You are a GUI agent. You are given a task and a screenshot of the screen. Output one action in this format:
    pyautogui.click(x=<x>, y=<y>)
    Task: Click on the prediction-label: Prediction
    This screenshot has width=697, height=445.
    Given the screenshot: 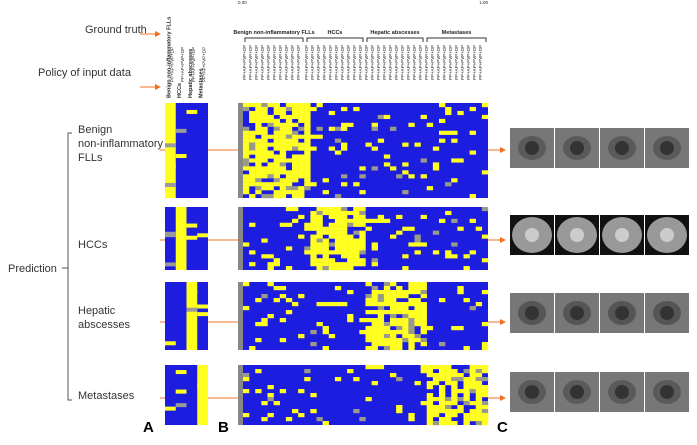 What is the action you would take?
    pyautogui.click(x=32, y=269)
    